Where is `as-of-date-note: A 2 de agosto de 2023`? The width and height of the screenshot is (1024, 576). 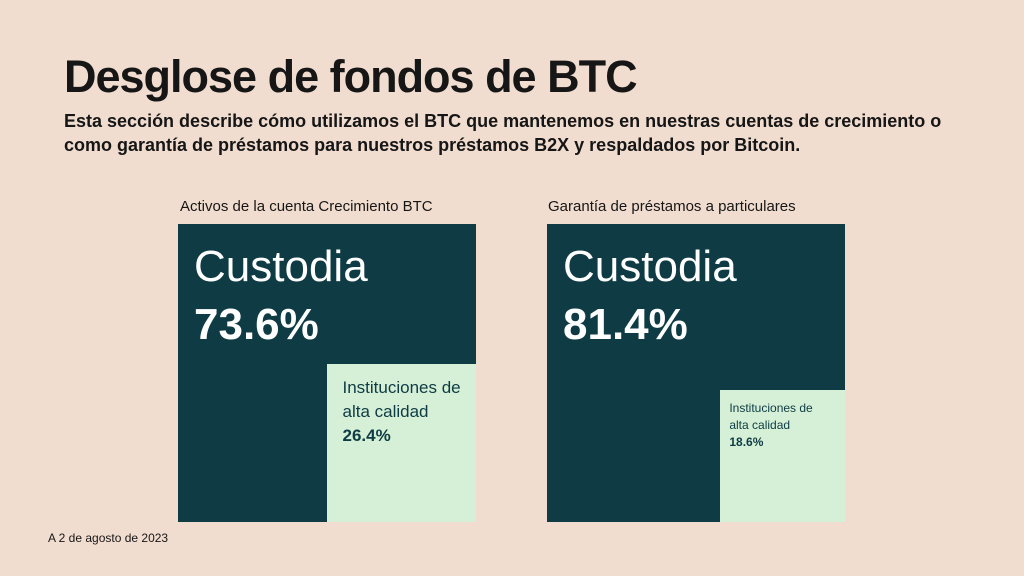
as-of-date-note: A 2 de agosto de 2023 is located at coordinates (108, 538).